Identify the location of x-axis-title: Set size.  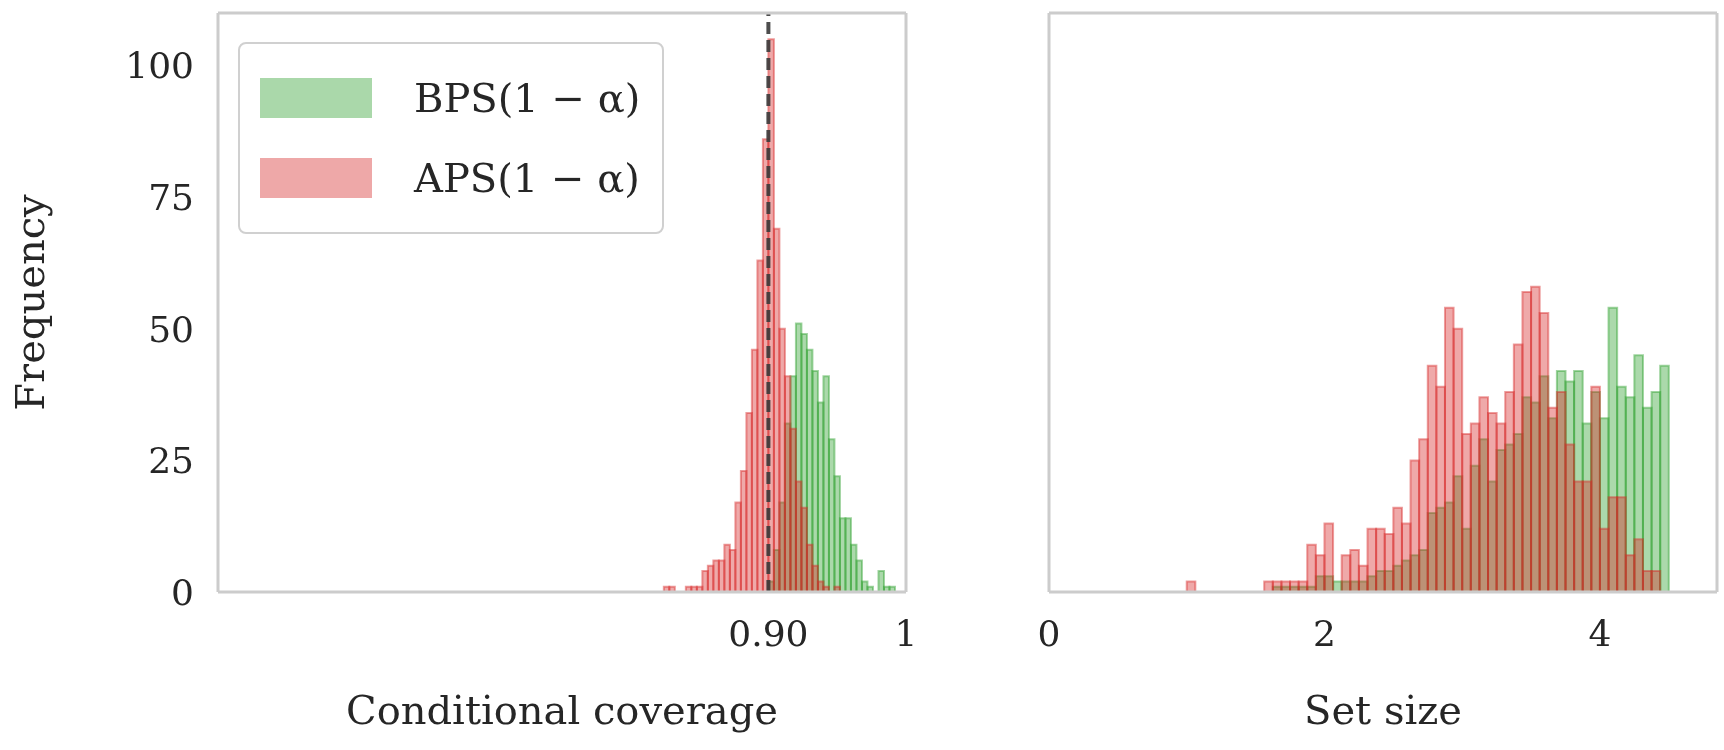
(1383, 710).